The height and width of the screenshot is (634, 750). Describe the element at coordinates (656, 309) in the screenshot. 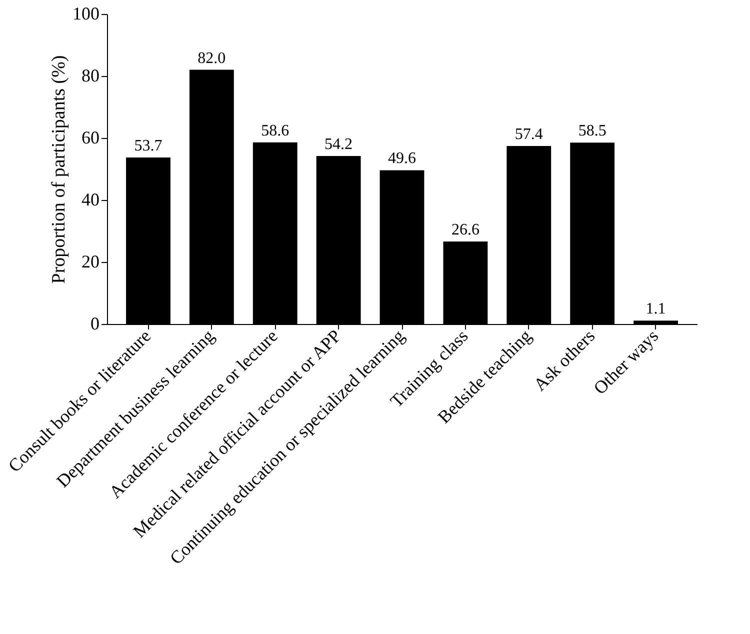

I see `data-label: 1.1` at that location.